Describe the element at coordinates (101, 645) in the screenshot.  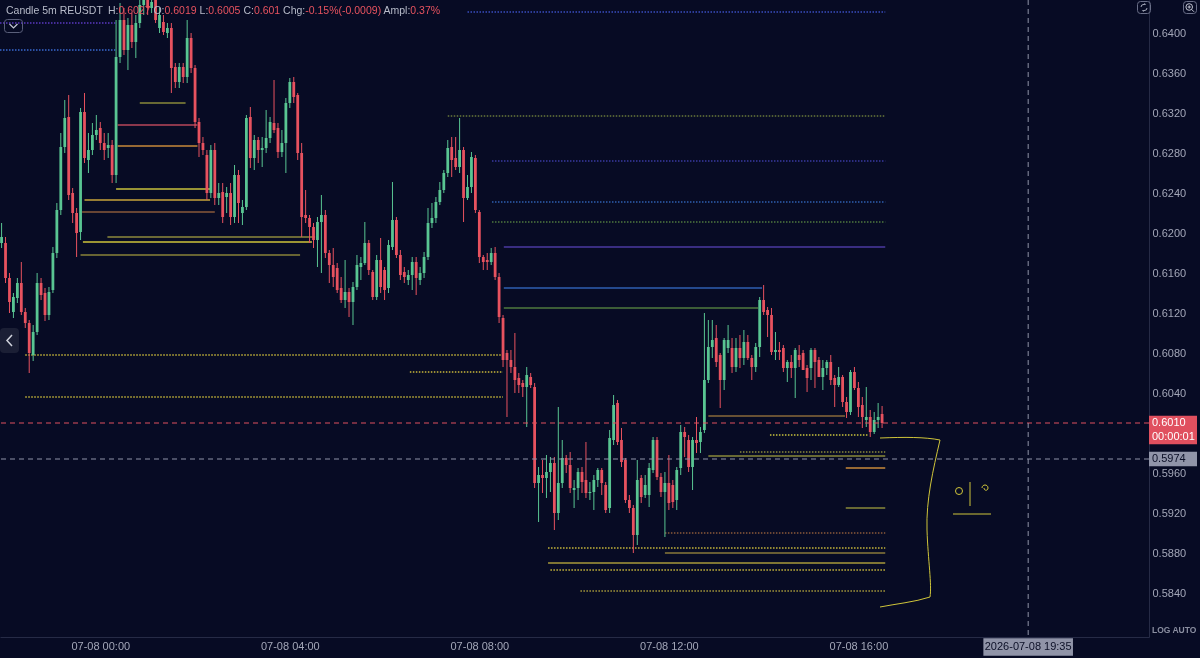
I see `x-tick-label: 07-08 00:00` at that location.